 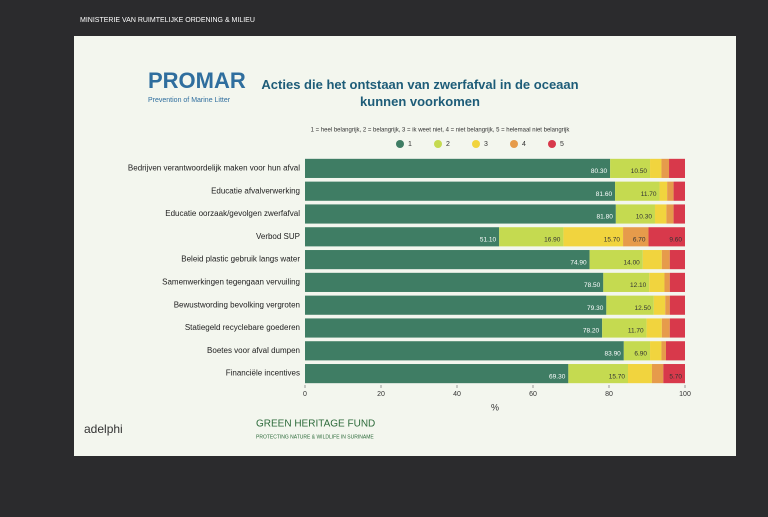 I want to click on legend-label: 4, so click(x=524, y=144).